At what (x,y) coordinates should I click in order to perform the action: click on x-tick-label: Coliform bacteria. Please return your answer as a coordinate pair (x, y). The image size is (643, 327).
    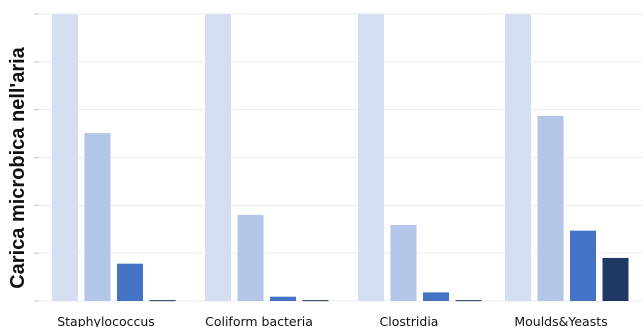
    Looking at the image, I should click on (259, 320).